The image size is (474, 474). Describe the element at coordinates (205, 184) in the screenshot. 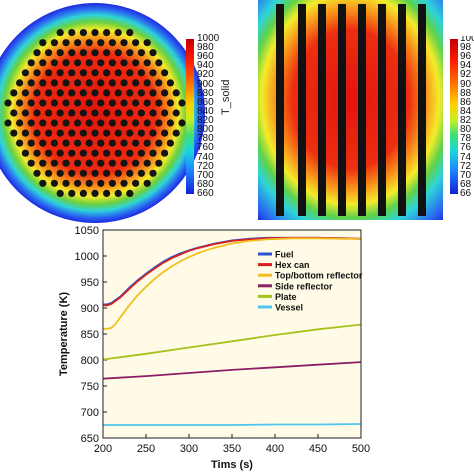

I see `colorbar-tick-label: 680` at that location.